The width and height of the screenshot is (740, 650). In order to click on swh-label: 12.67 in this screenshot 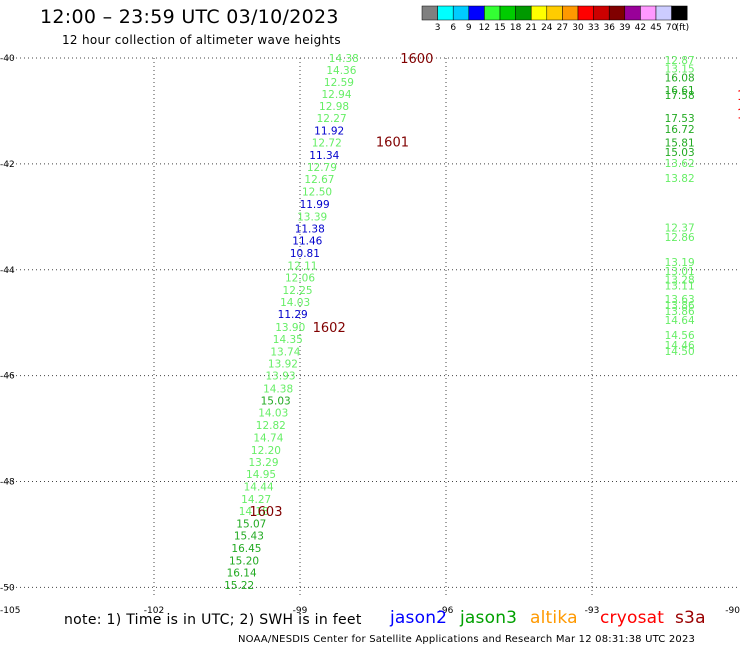, I will do `click(319, 180)`.